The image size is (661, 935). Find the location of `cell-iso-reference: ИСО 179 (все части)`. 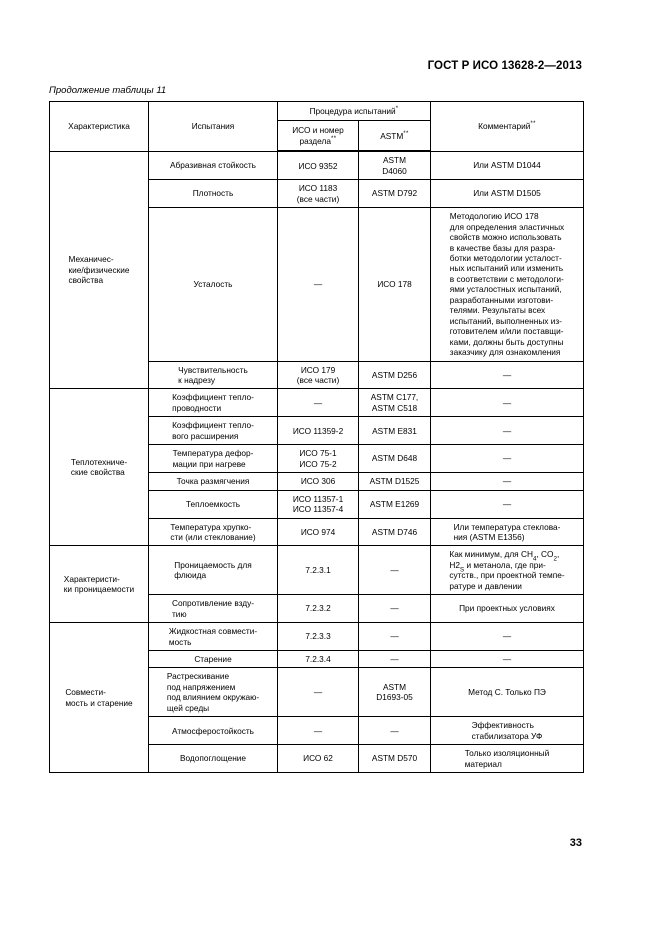

cell-iso-reference: ИСО 179 (все части) is located at coordinates (318, 375).